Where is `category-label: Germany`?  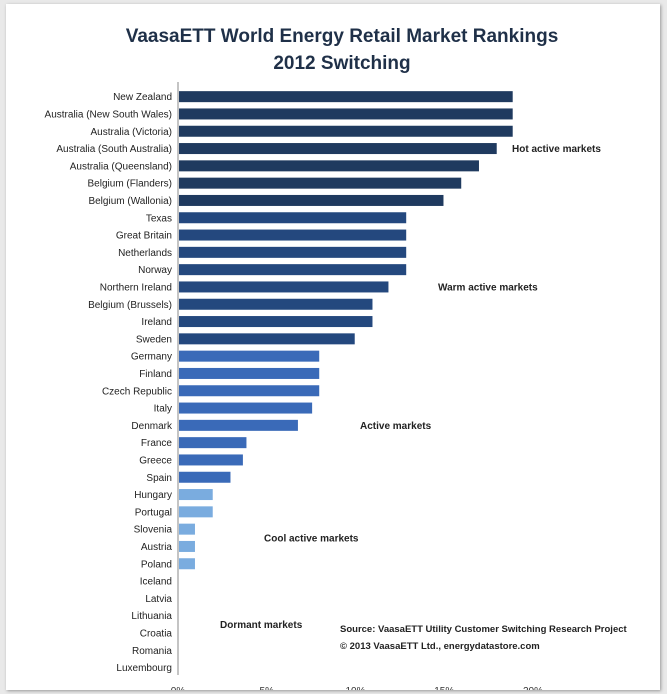
category-label: Germany is located at coordinates (151, 357).